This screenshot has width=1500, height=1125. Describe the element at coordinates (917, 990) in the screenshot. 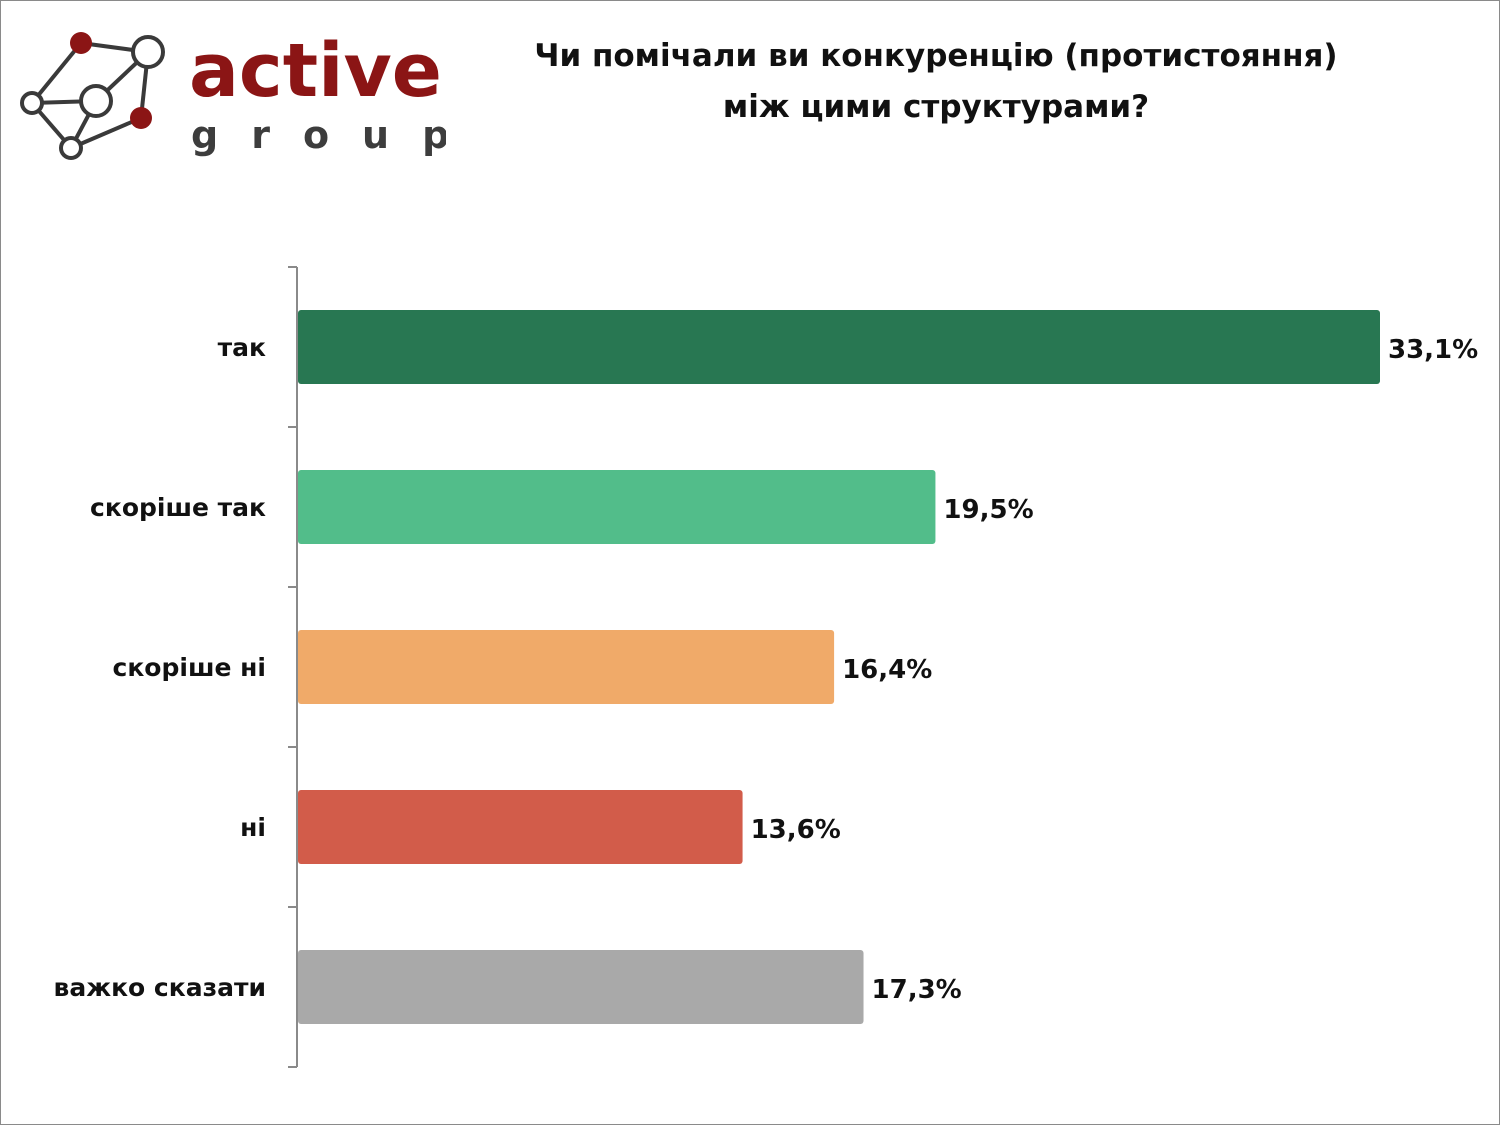

I see `data-label: 17,3%` at that location.